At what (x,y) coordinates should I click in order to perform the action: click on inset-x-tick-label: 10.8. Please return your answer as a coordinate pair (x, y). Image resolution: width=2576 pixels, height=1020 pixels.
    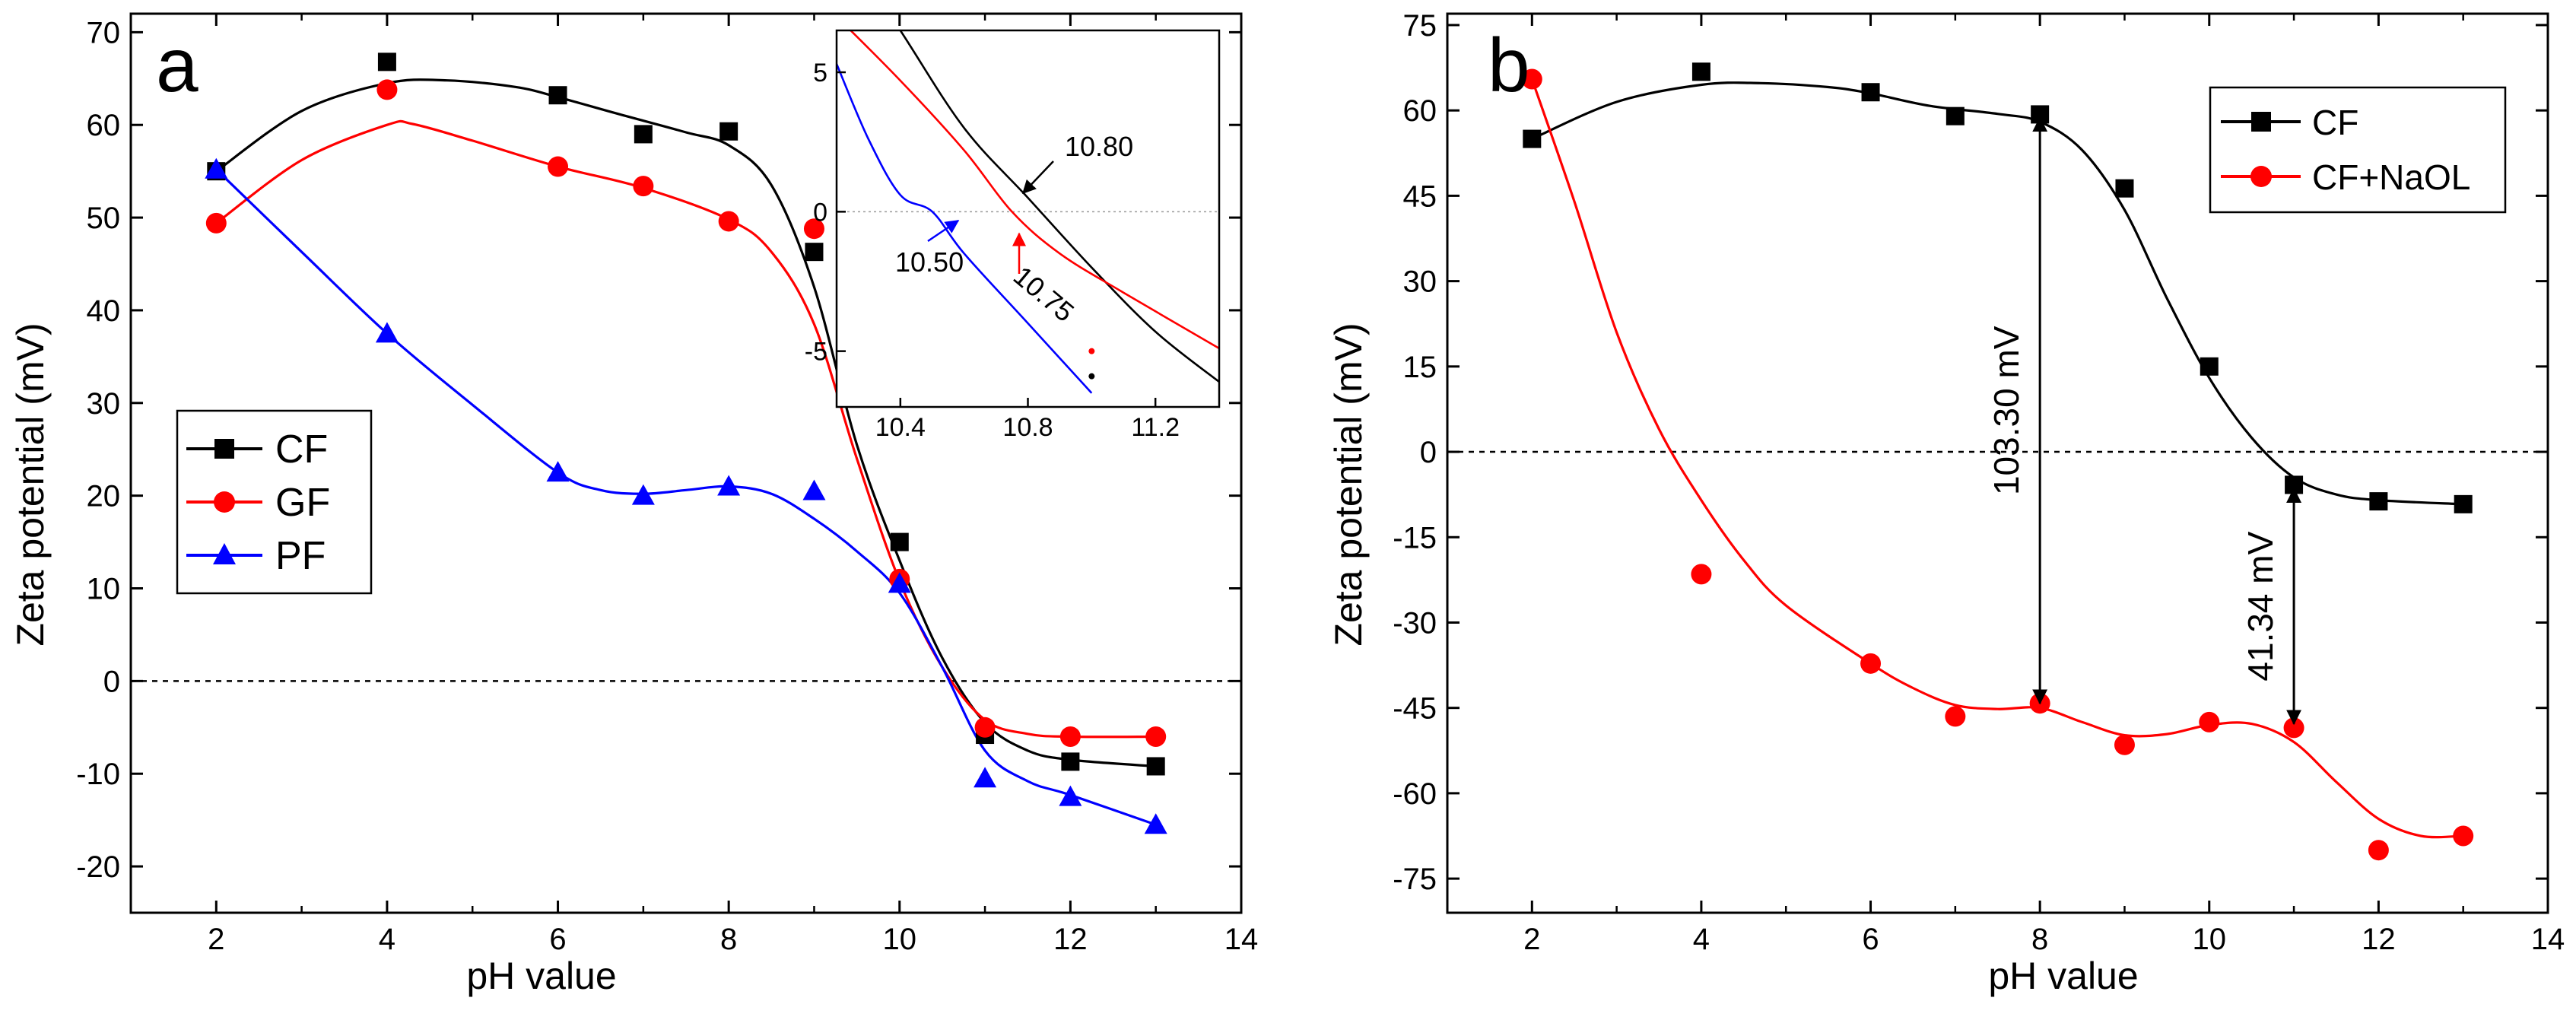
    Looking at the image, I should click on (1027, 427).